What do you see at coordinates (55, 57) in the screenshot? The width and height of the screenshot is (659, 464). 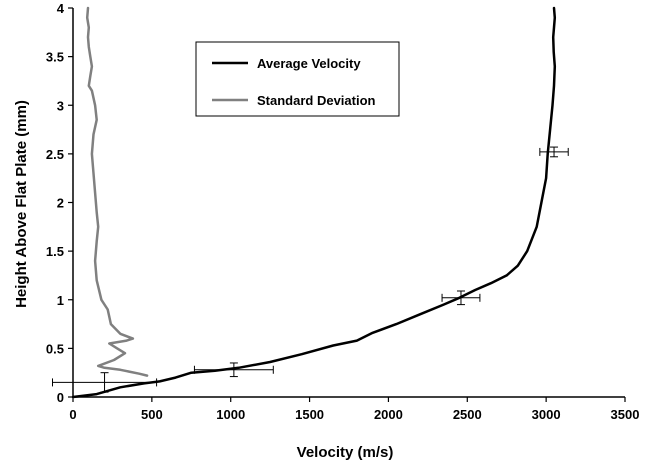 I see `y-tick-label: 3.5` at bounding box center [55, 57].